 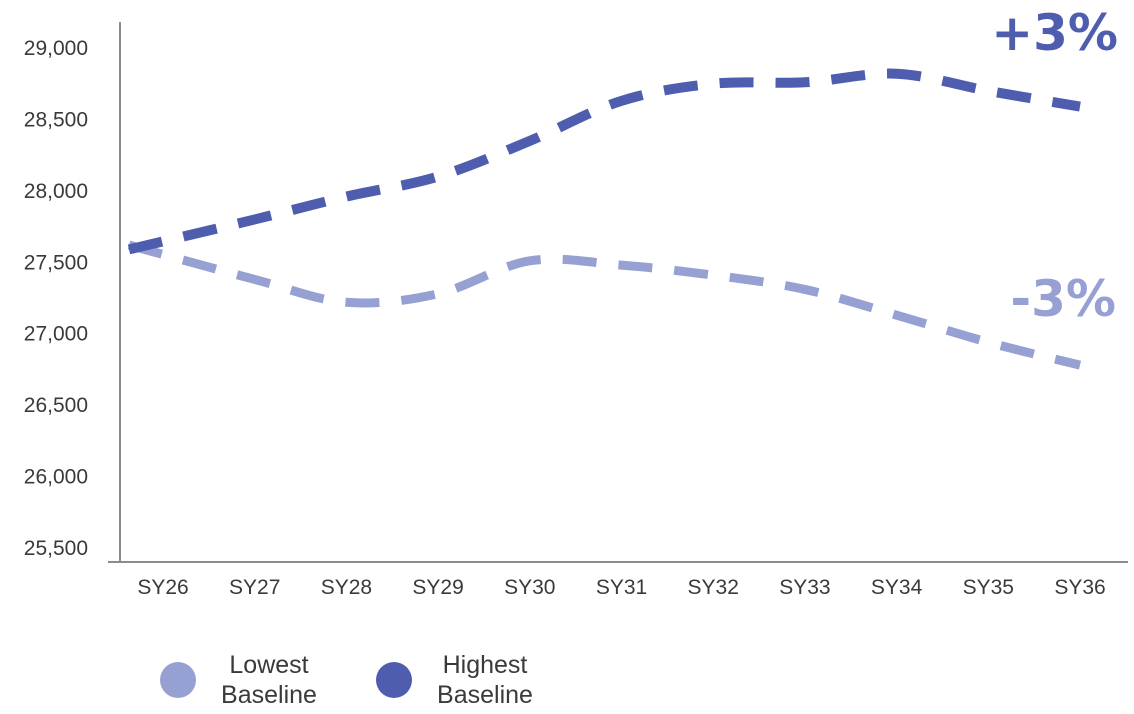 I want to click on highest-change-annotation: +3%, so click(x=1054, y=33).